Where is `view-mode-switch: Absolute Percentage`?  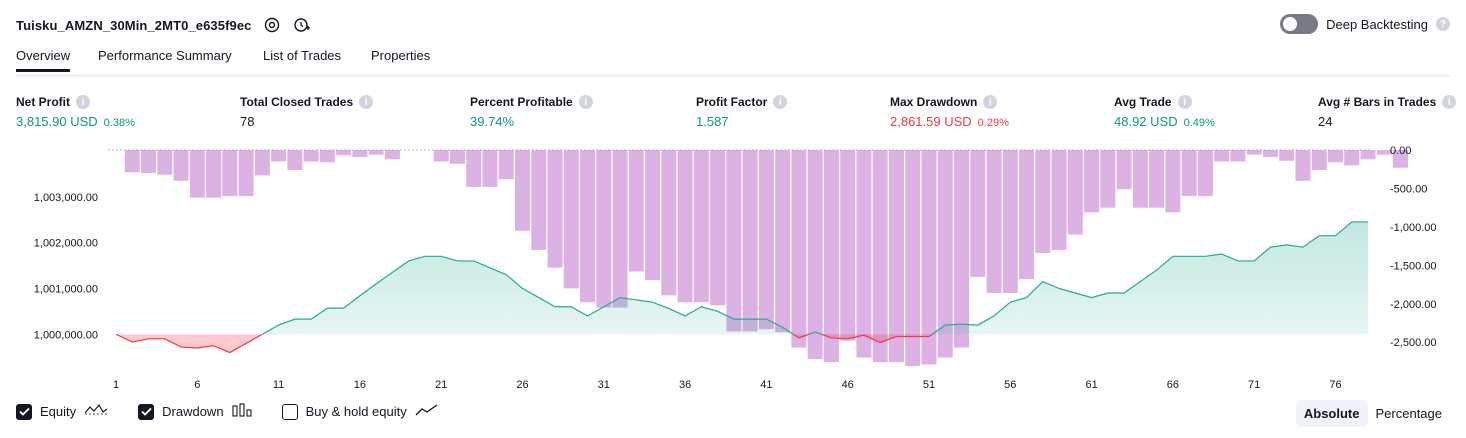
view-mode-switch: Absolute Percentage is located at coordinates (1372, 413).